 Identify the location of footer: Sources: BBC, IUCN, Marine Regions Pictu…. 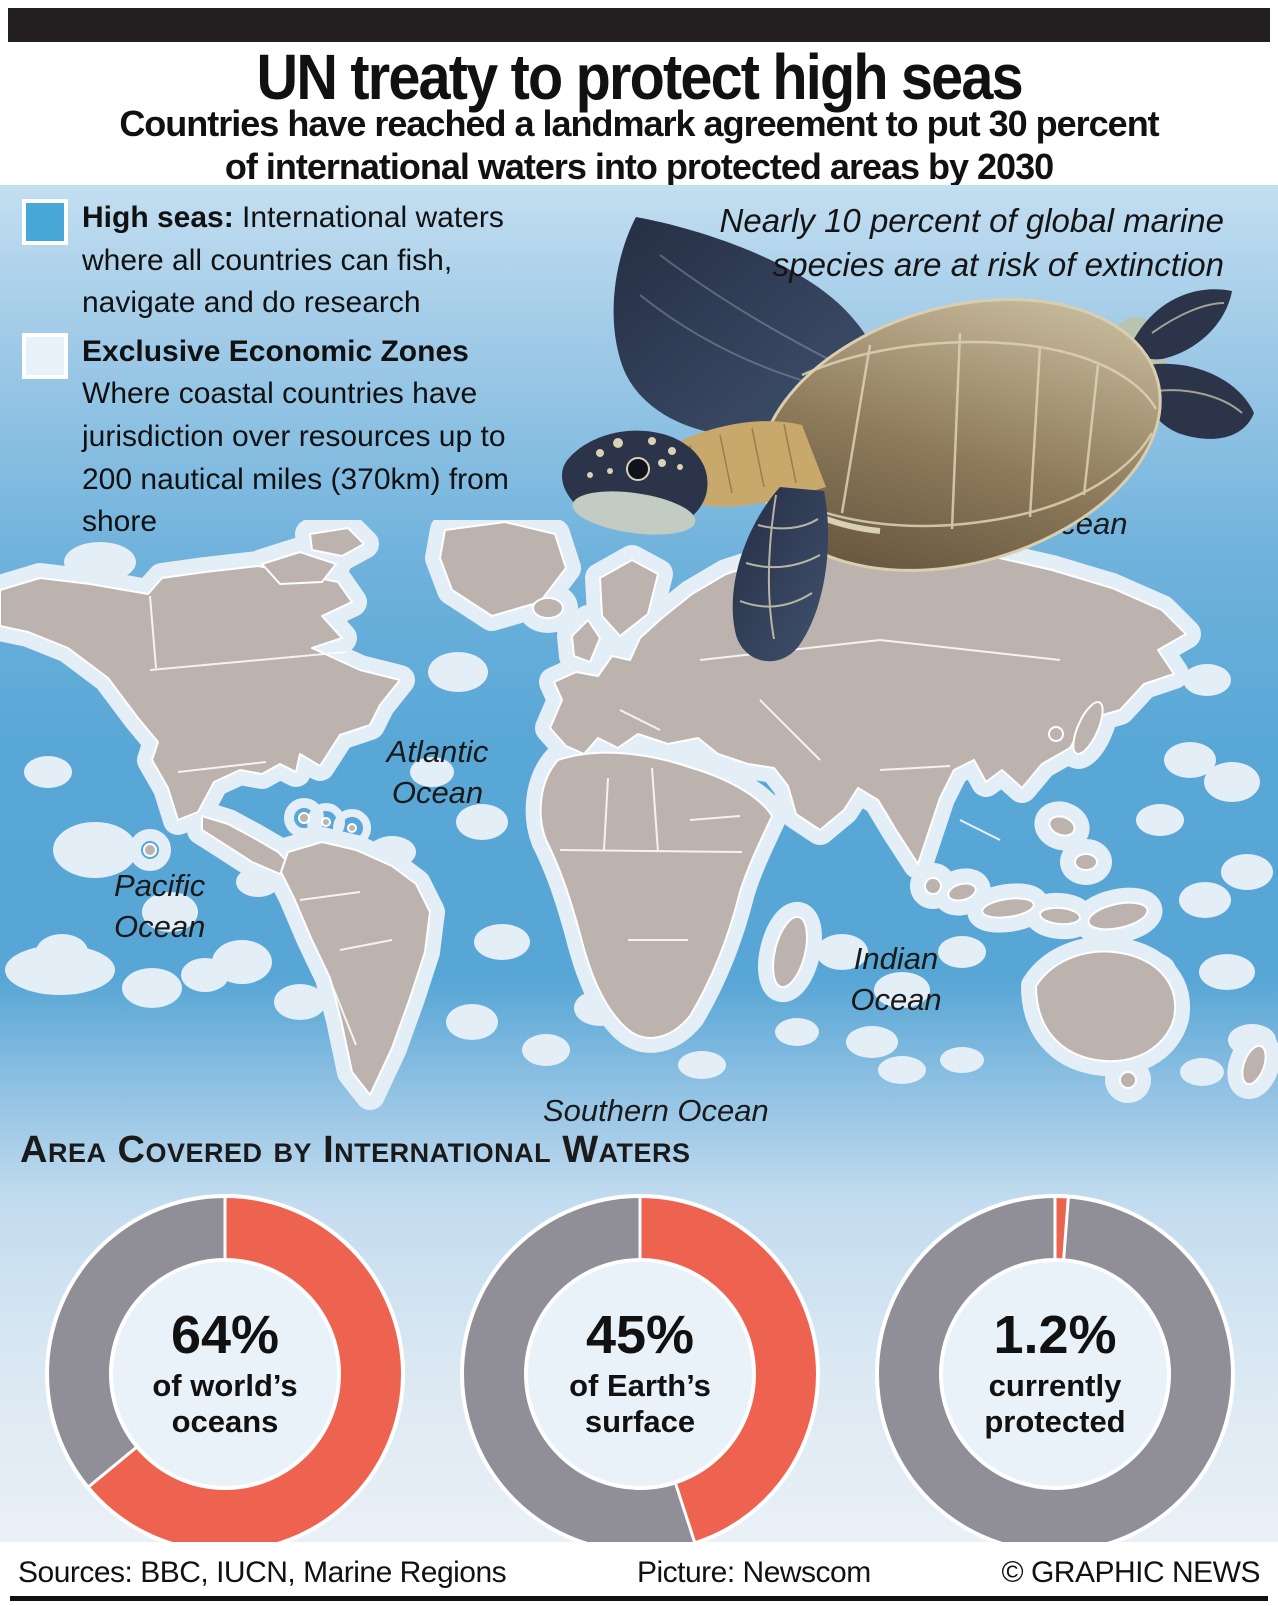
(639, 1574).